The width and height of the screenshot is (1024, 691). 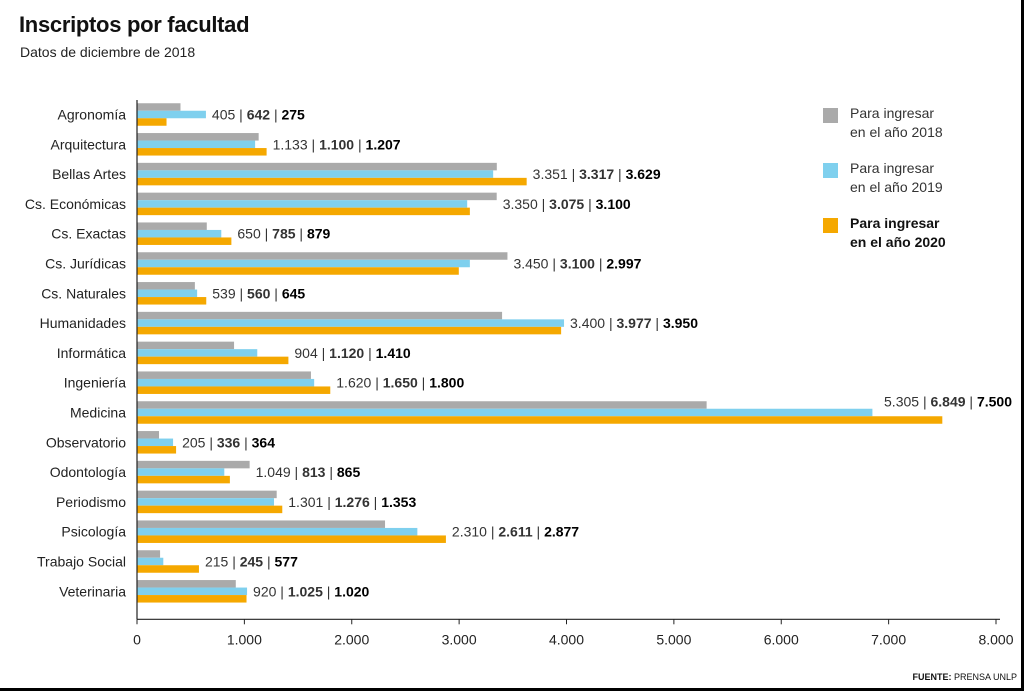 I want to click on value-labels-agronomia: 405 | 642 | 275, so click(x=258, y=115).